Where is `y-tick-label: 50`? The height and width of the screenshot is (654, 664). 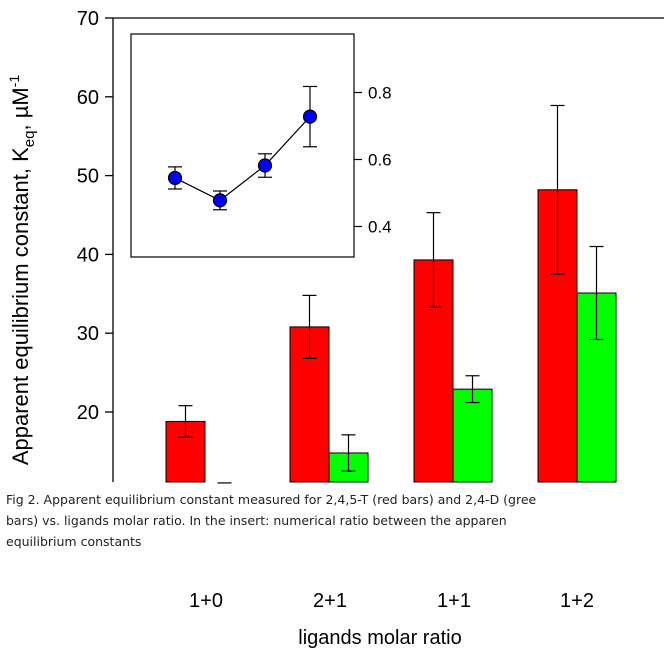 y-tick-label: 50 is located at coordinates (88, 177).